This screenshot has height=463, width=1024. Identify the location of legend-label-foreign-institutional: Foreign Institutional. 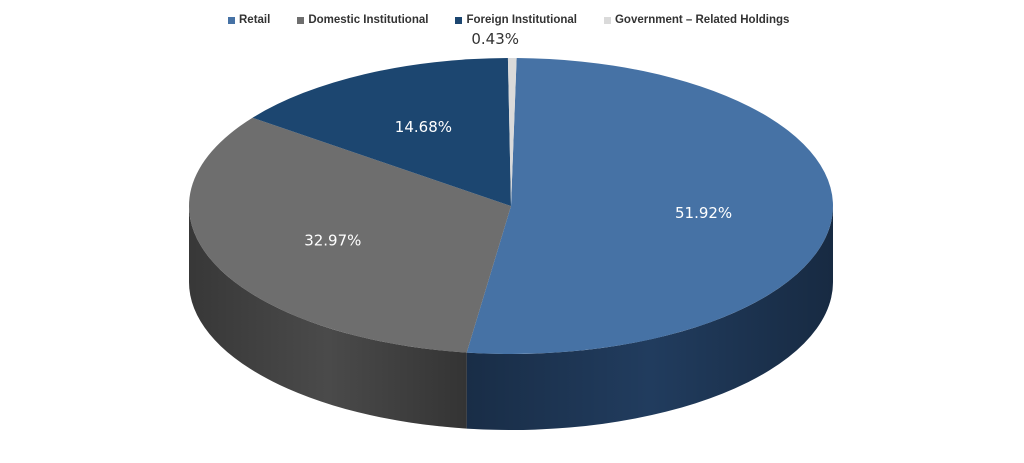
(521, 20).